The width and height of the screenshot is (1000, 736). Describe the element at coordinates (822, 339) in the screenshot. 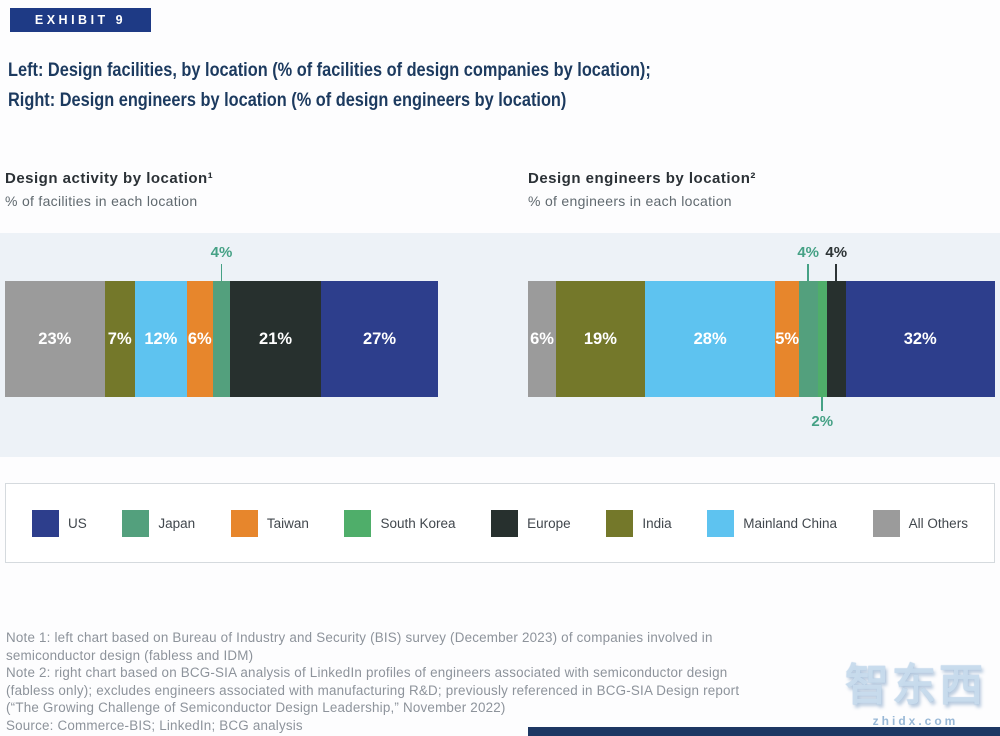

I see `bar-segment-south-korea` at that location.